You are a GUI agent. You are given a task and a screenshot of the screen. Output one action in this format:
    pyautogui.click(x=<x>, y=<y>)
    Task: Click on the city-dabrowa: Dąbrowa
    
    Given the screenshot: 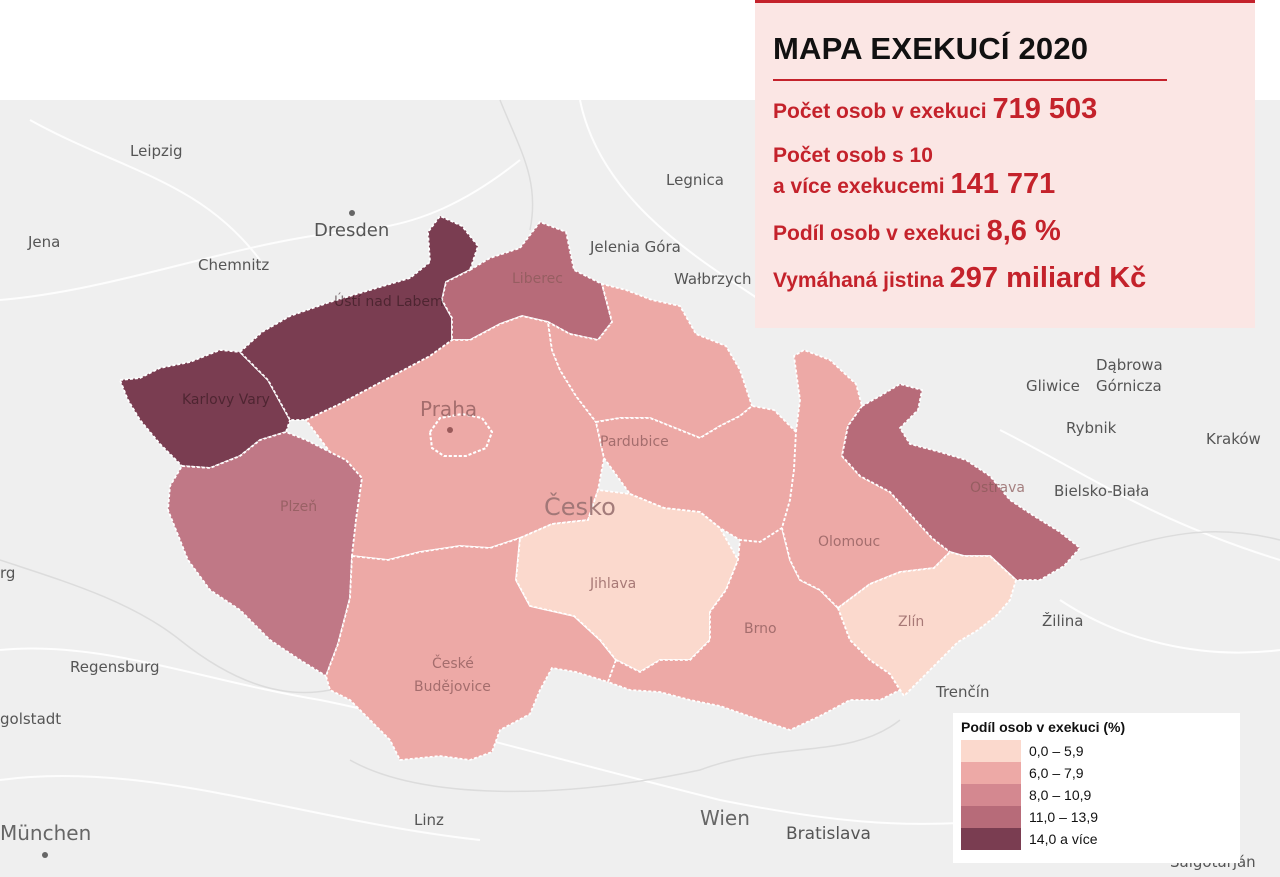 What is the action you would take?
    pyautogui.click(x=1129, y=365)
    